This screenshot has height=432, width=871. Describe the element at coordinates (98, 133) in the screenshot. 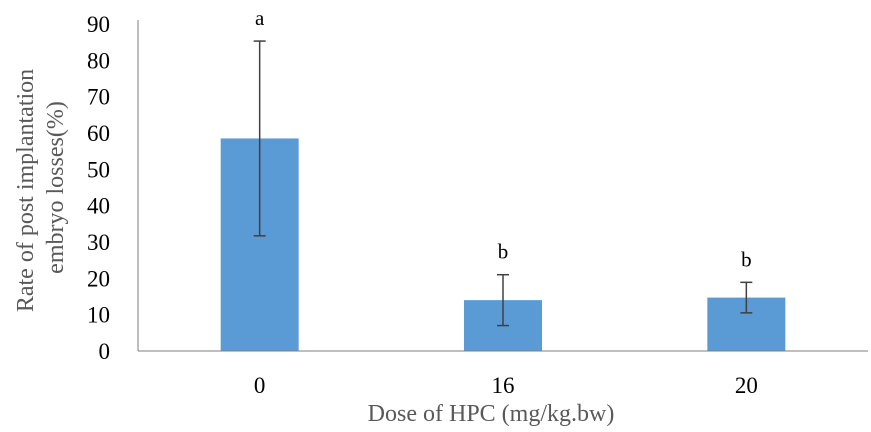

I see `y-tick-label: 60` at that location.